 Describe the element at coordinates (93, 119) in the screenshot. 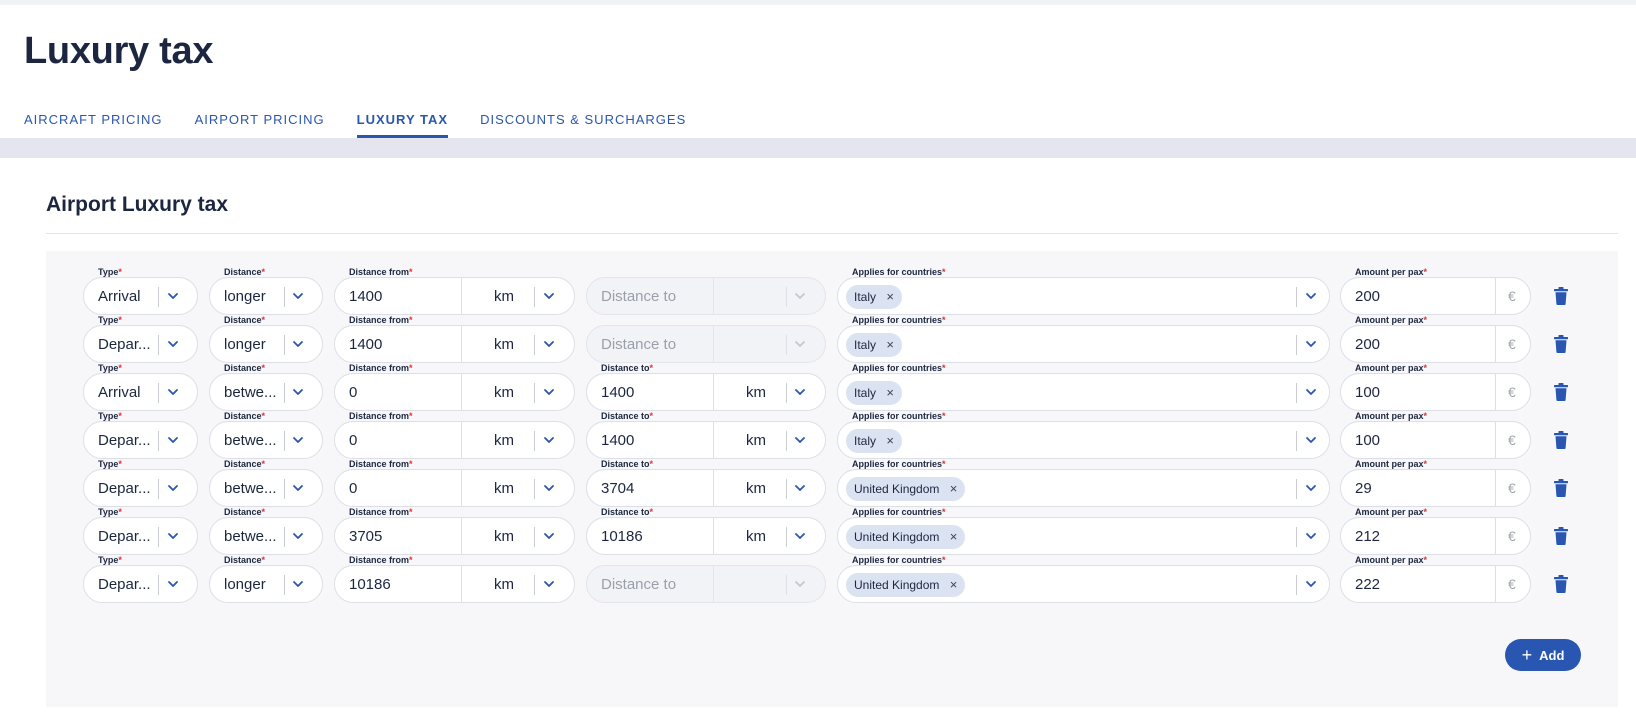

I see `tab-aircraft-pricing: AIRCRAFT PRICING` at that location.